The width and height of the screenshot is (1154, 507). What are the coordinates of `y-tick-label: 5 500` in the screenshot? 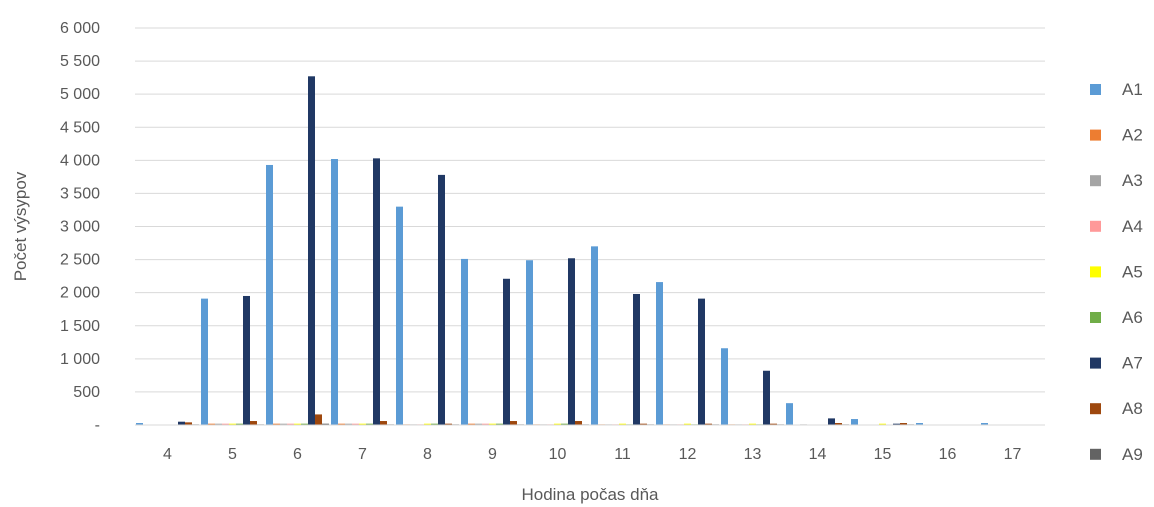 It's located at (80, 61).